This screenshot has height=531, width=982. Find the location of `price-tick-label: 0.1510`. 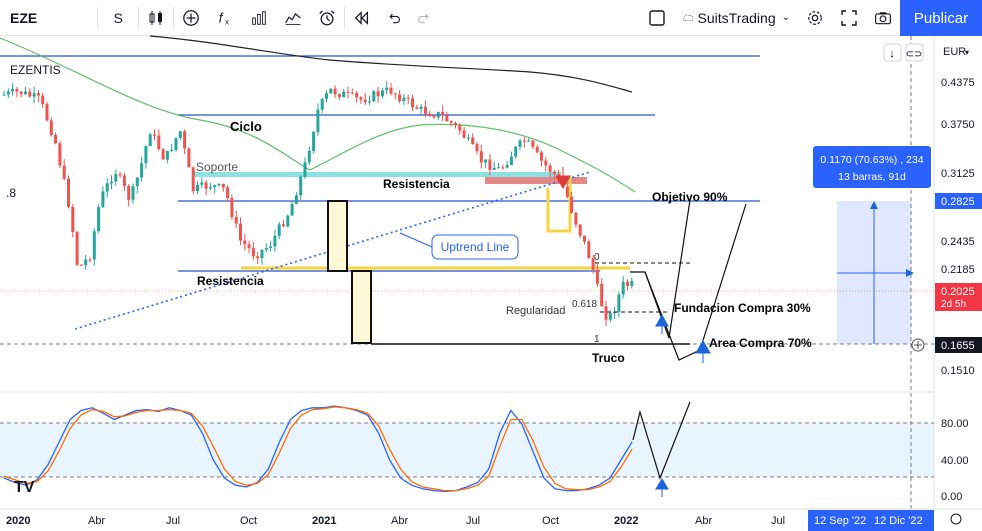

price-tick-label: 0.1510 is located at coordinates (958, 371).